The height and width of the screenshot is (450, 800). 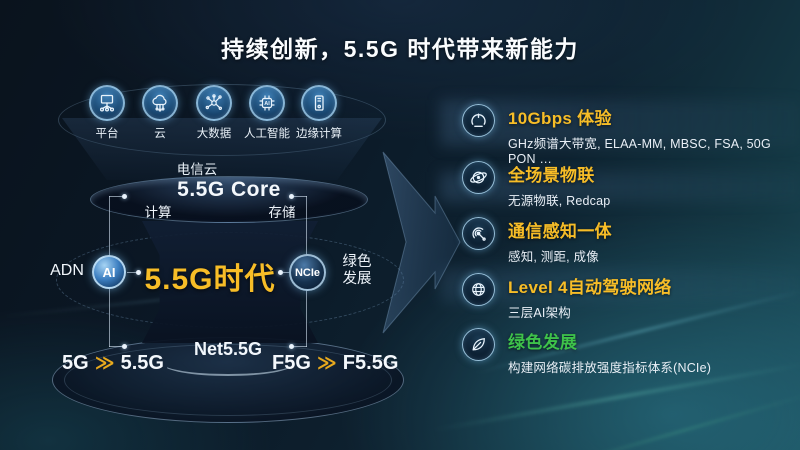 I want to click on evolution-left: 5G ≫ 5.5G, so click(x=113, y=363).